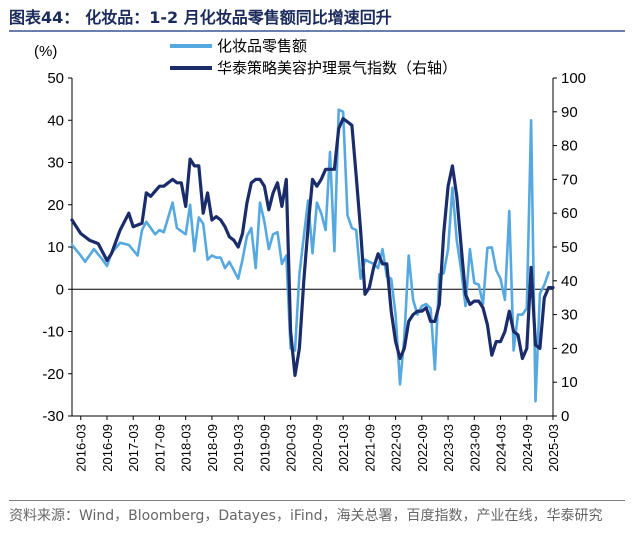  What do you see at coordinates (501, 448) in the screenshot?
I see `x-tick-label: 2024-03` at bounding box center [501, 448].